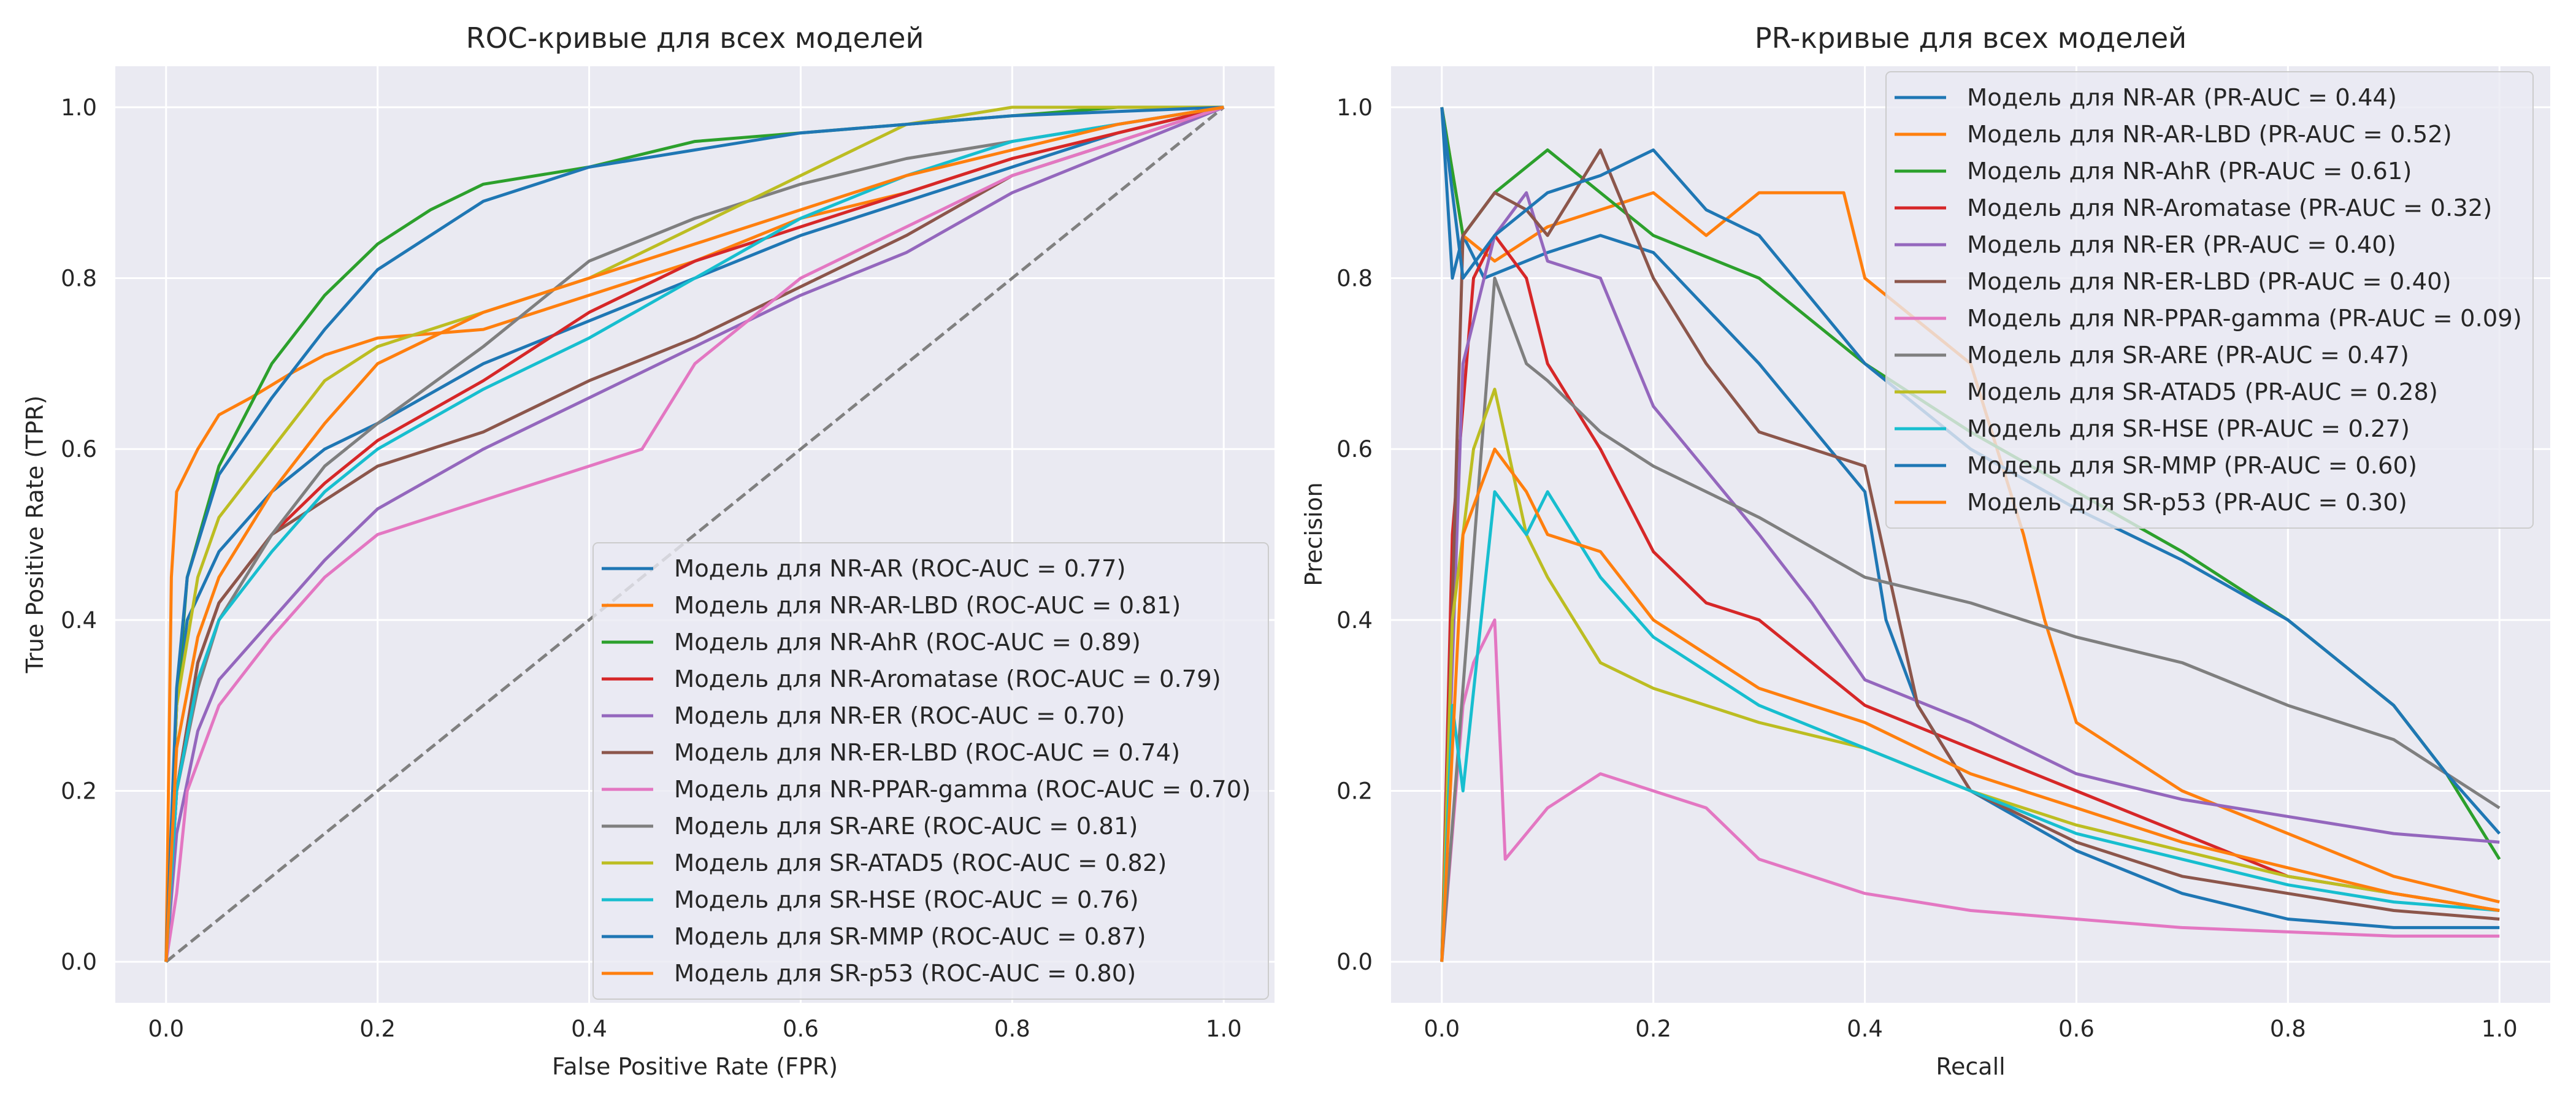 This screenshot has height=1104, width=2576. I want to click on legend-label: Модель для NR-AR (ROC-AUC = 0.77), so click(899, 569).